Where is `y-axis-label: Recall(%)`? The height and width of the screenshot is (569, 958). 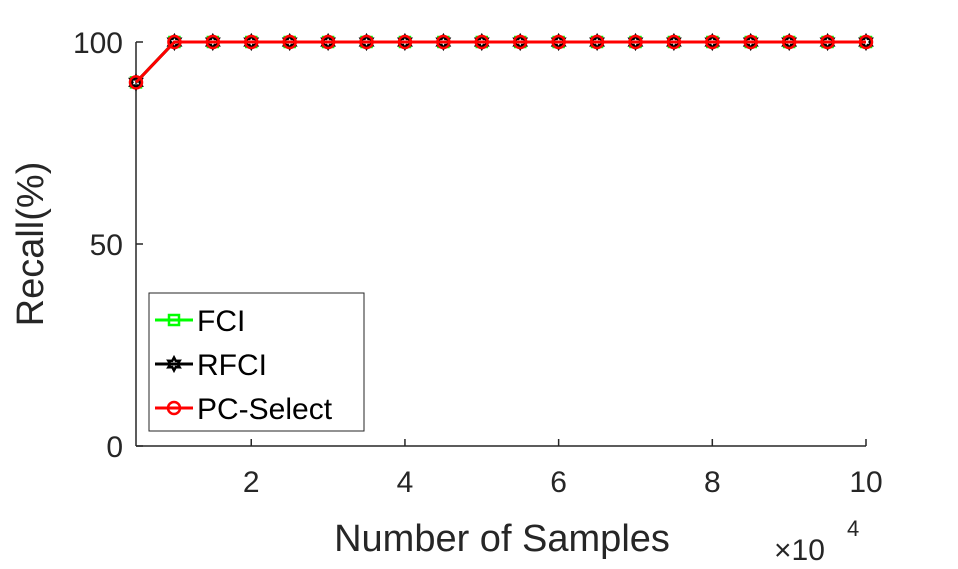
y-axis-label: Recall(%) is located at coordinates (31, 244).